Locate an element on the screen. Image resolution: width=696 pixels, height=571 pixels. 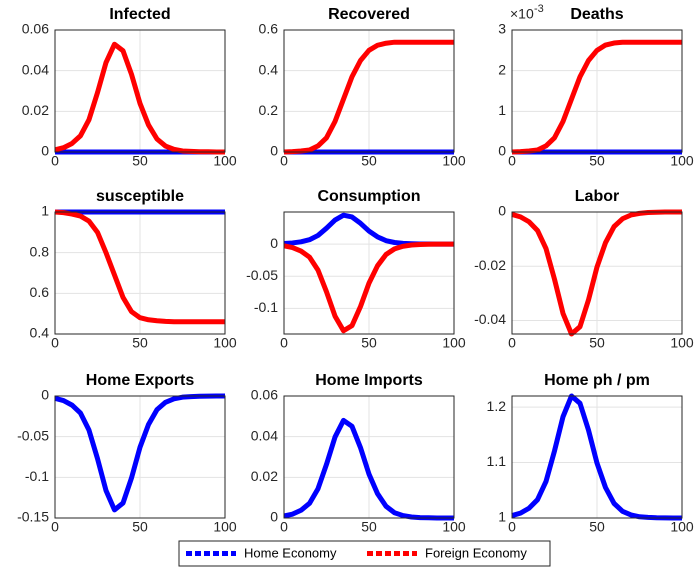
legend-label: Foreign Economy is located at coordinates (476, 552).